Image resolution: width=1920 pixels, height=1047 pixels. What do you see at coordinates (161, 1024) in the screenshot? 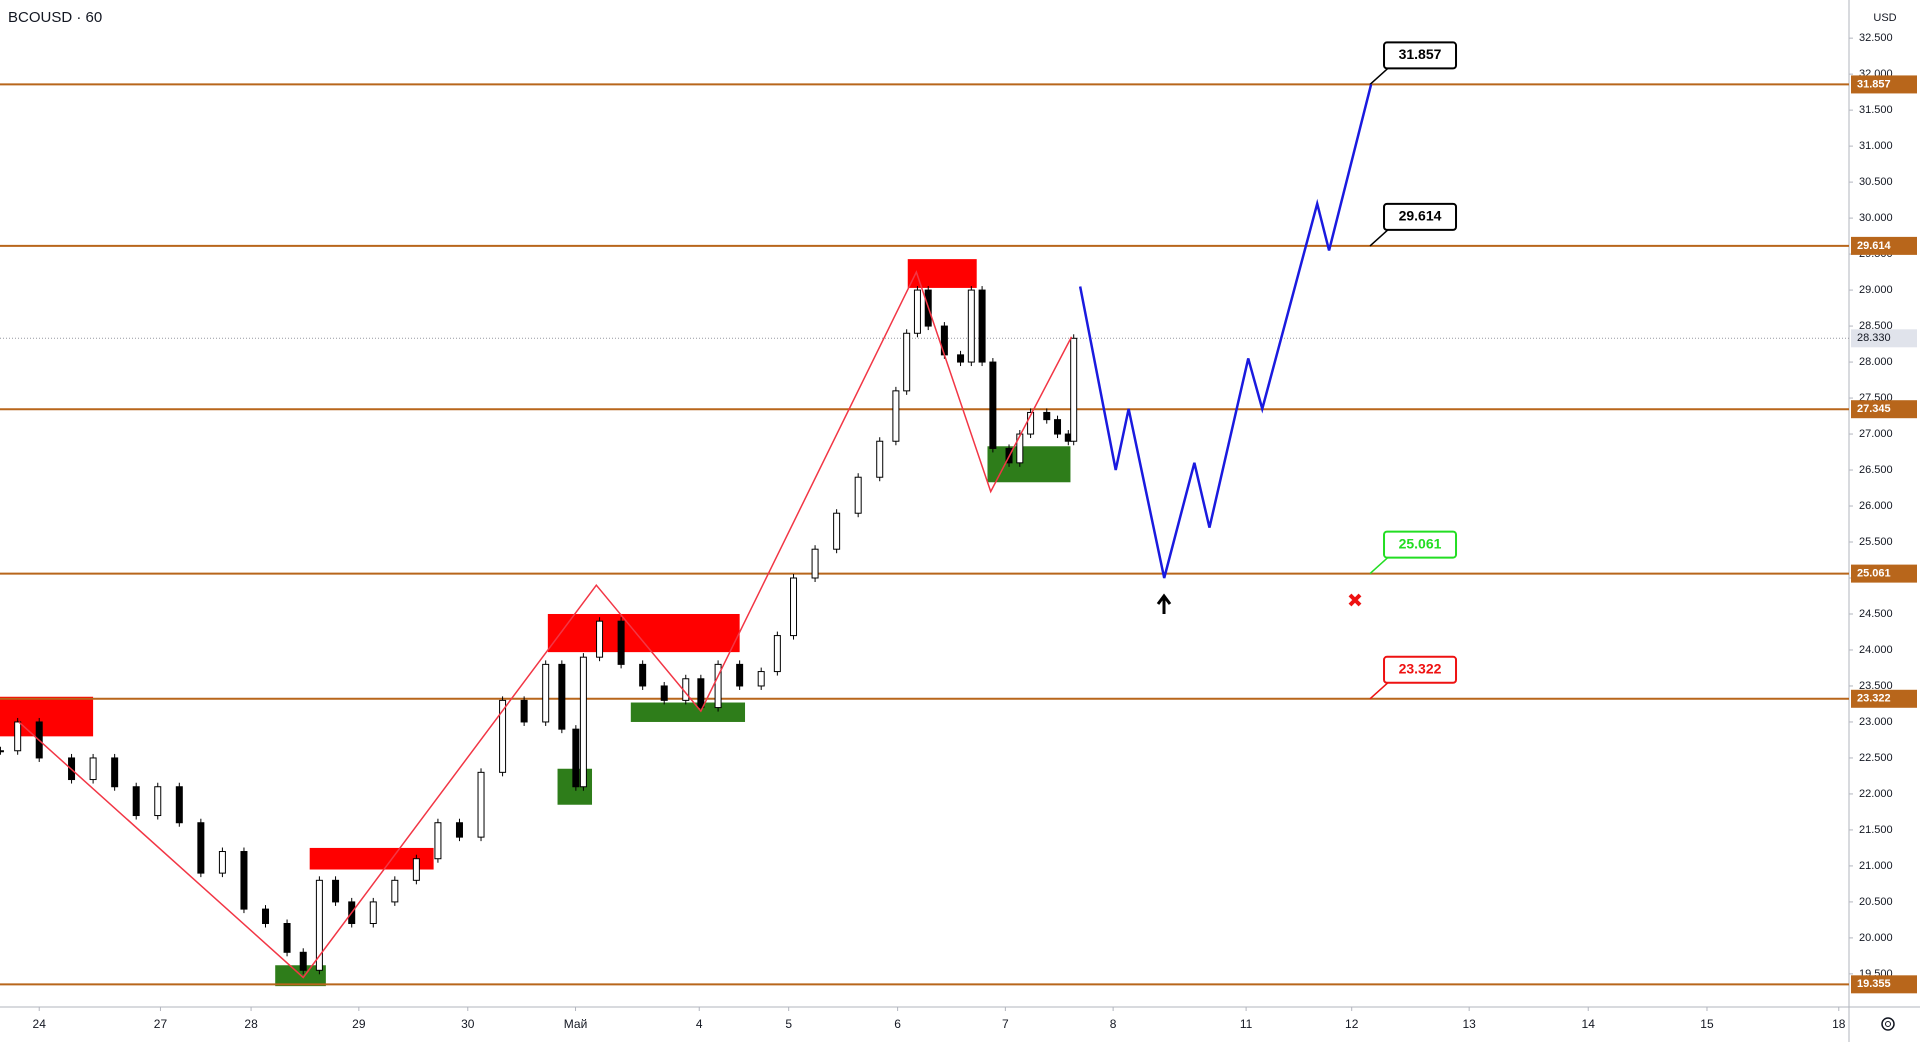
I see `x-tick-label: 27` at bounding box center [161, 1024].